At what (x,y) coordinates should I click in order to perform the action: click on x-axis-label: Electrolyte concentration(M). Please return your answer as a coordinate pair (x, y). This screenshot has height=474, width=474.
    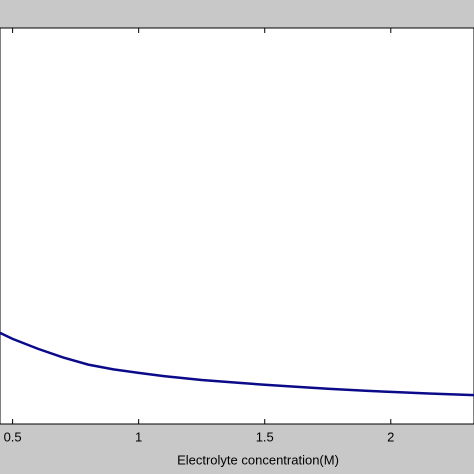
    Looking at the image, I should click on (258, 459).